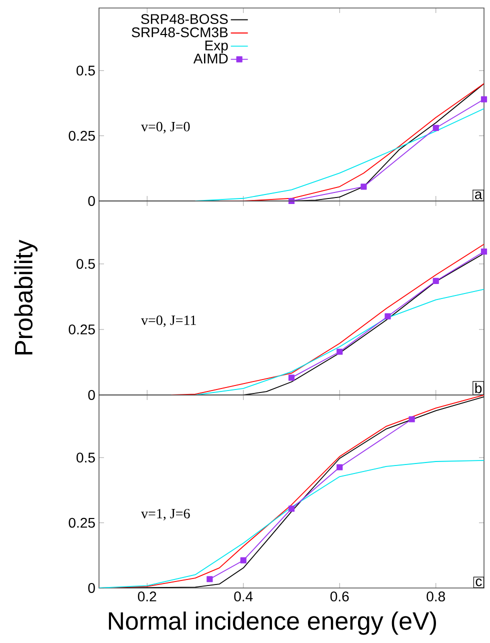  Describe the element at coordinates (168, 322) in the screenshot. I see `annotation: v=0, J=11` at that location.